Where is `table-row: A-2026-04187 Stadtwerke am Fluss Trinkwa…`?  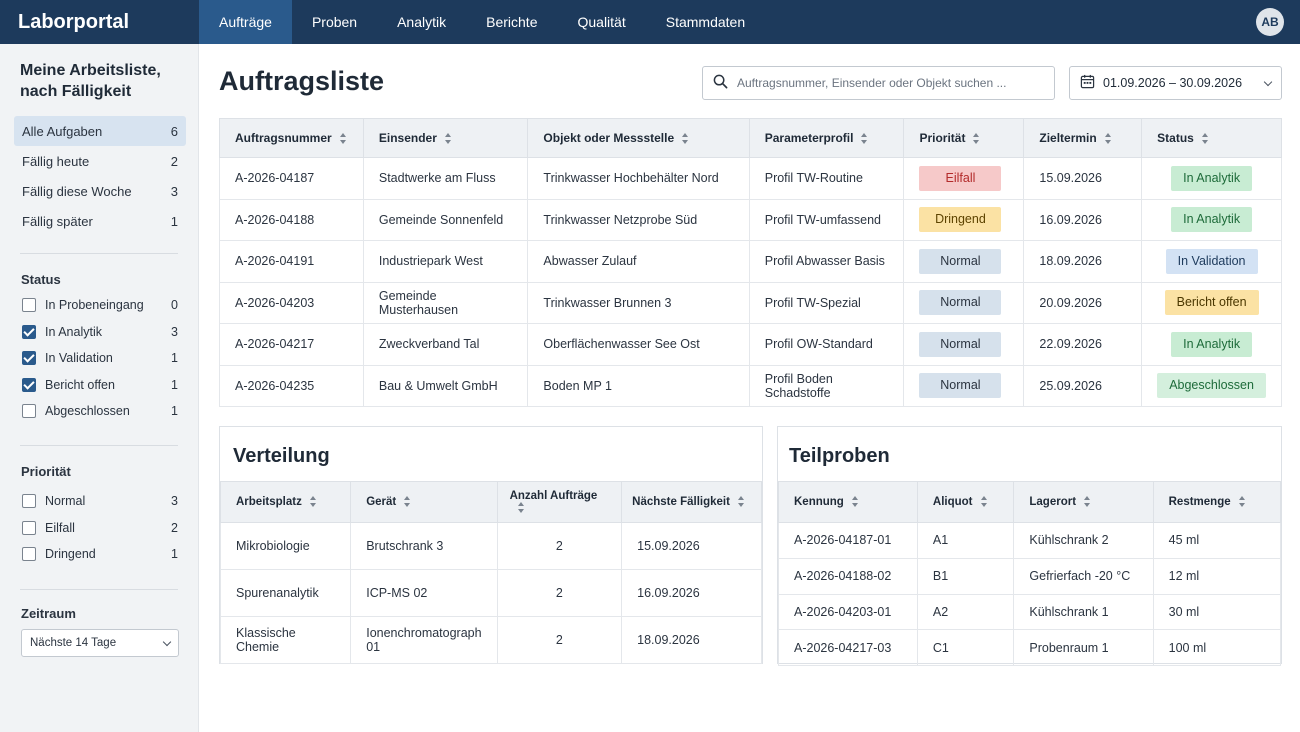 table-row: A-2026-04187 Stadtwerke am Fluss Trinkwa… is located at coordinates (750, 178).